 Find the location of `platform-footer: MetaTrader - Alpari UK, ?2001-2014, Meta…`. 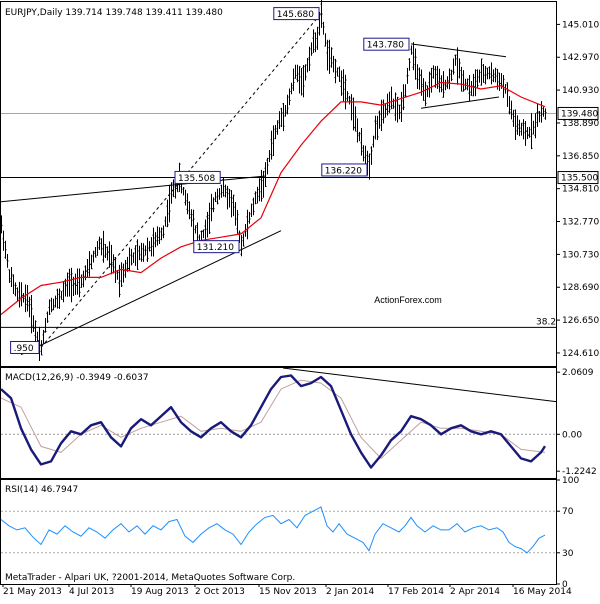

platform-footer: MetaTrader - Alpari UK, ?2001-2014, Meta… is located at coordinates (150, 578).